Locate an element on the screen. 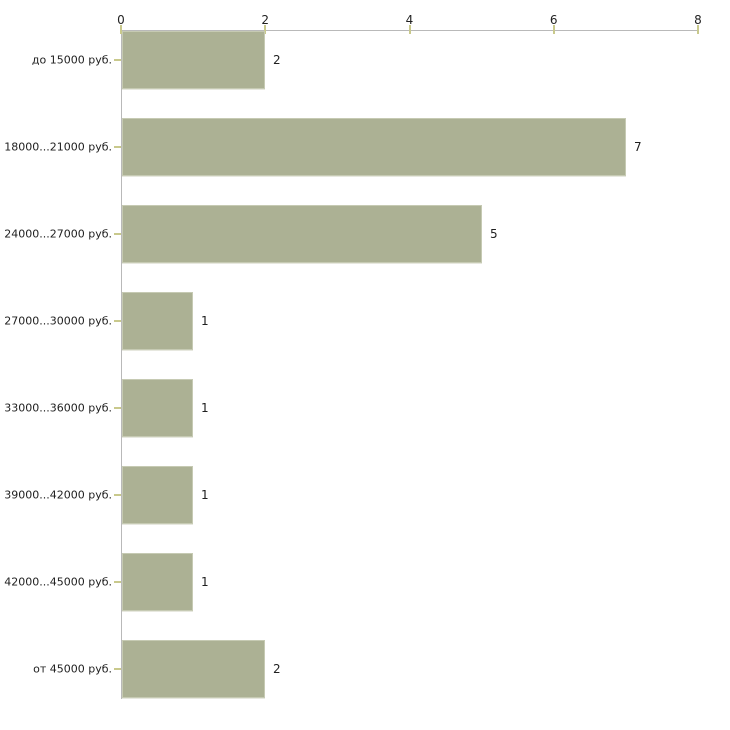 Image resolution: width=730 pixels, height=730 pixels. x-axis-tick-label: 0 is located at coordinates (121, 20).